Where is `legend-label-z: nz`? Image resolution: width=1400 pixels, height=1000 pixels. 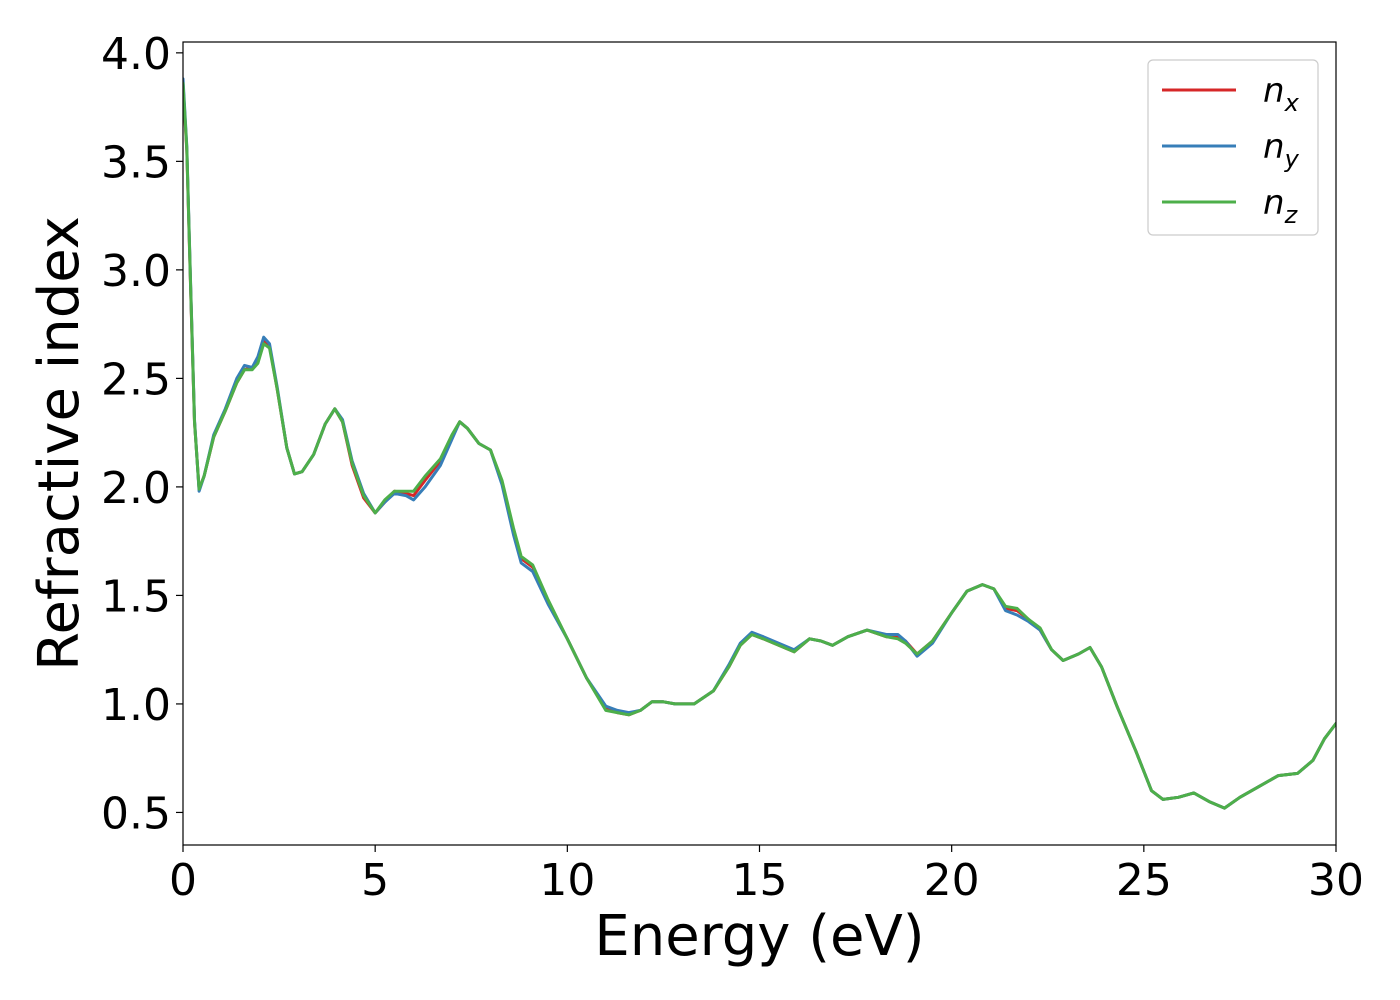
legend-label-z: nz is located at coordinates (1281, 206).